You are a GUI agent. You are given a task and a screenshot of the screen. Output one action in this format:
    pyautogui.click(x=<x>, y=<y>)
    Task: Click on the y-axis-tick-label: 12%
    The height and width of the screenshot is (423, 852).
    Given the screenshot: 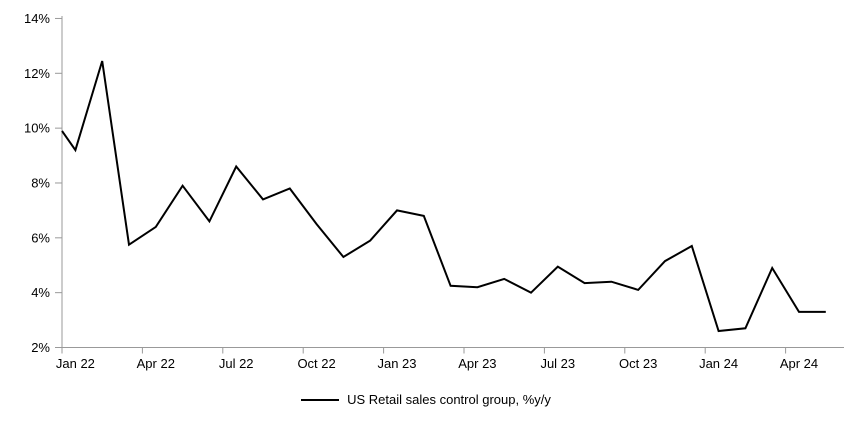 What is the action you would take?
    pyautogui.click(x=37, y=73)
    